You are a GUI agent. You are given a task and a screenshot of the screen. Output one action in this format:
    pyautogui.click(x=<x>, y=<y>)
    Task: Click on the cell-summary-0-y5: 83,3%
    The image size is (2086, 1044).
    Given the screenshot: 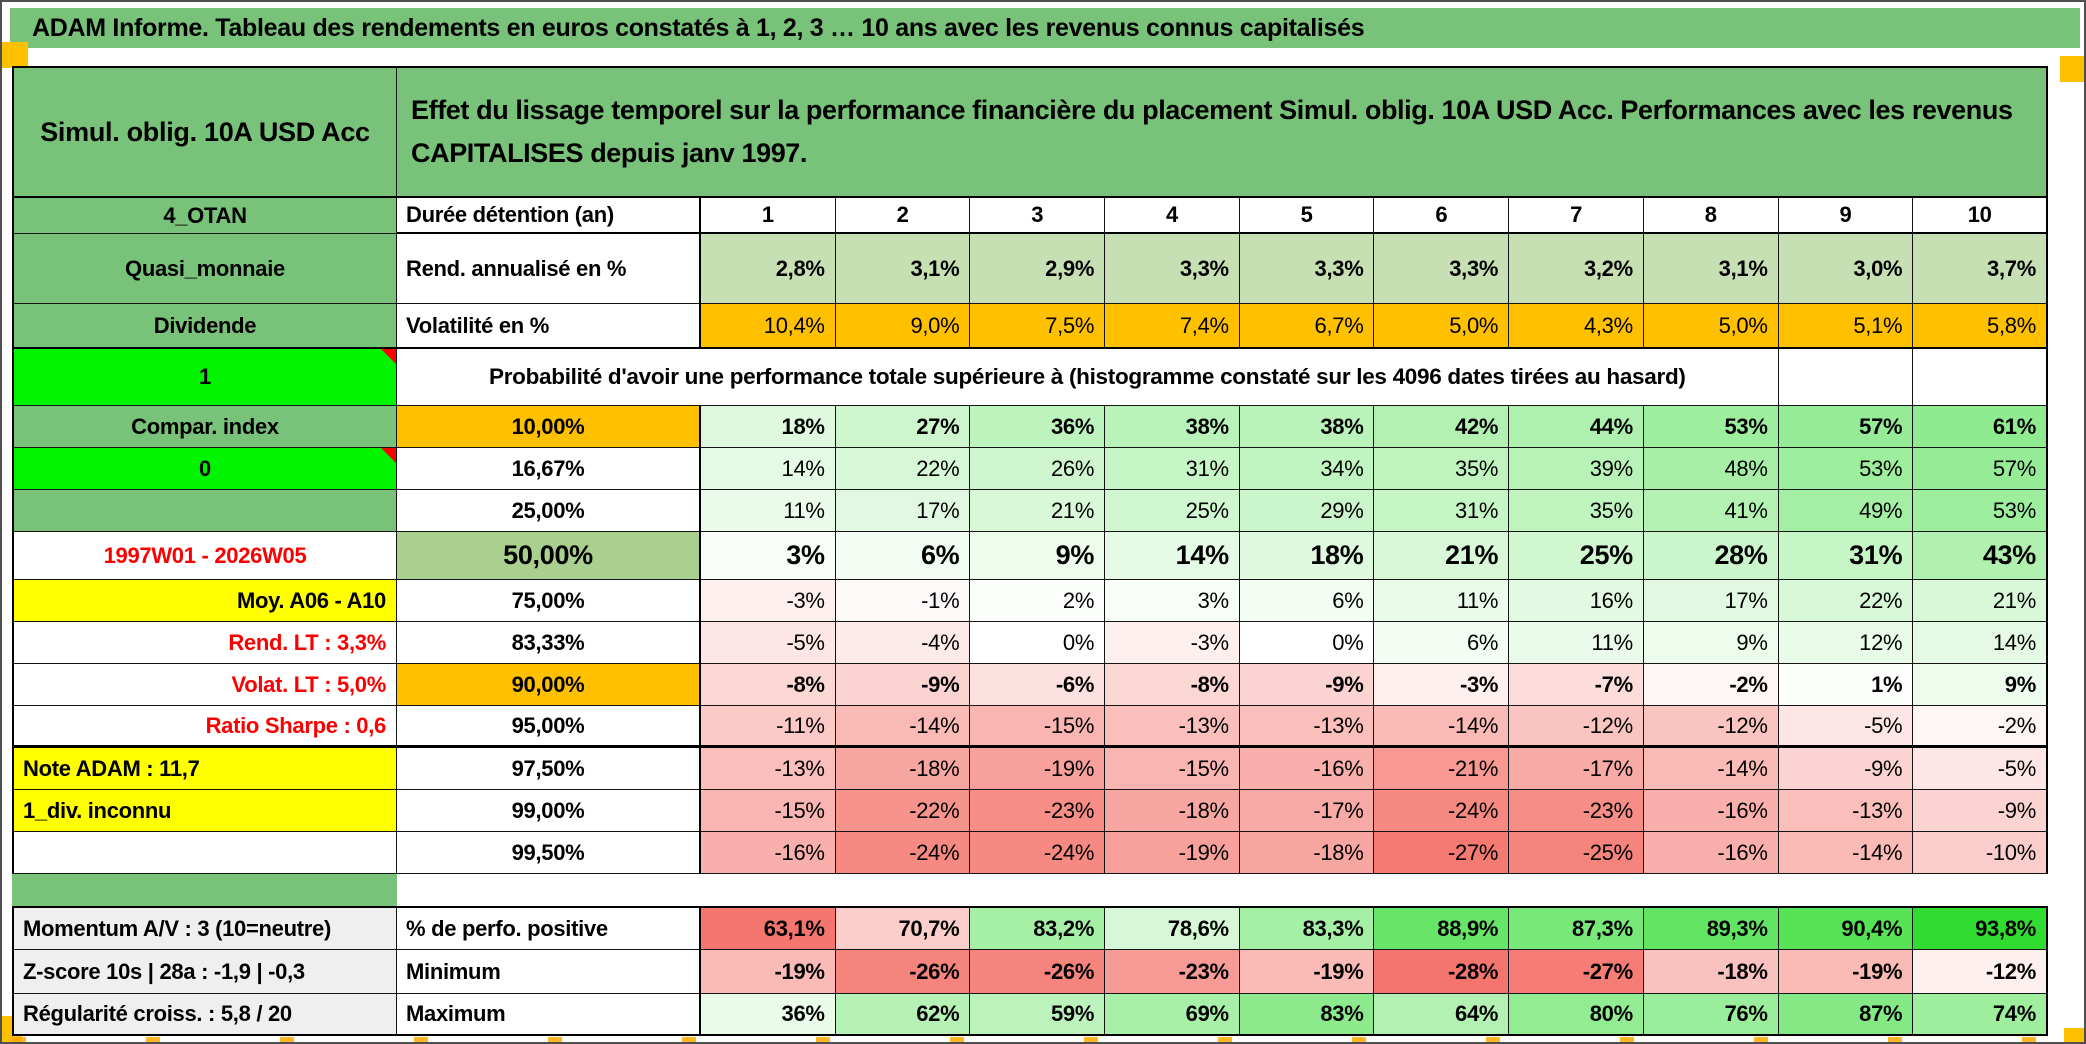 What is the action you would take?
    pyautogui.click(x=1307, y=928)
    